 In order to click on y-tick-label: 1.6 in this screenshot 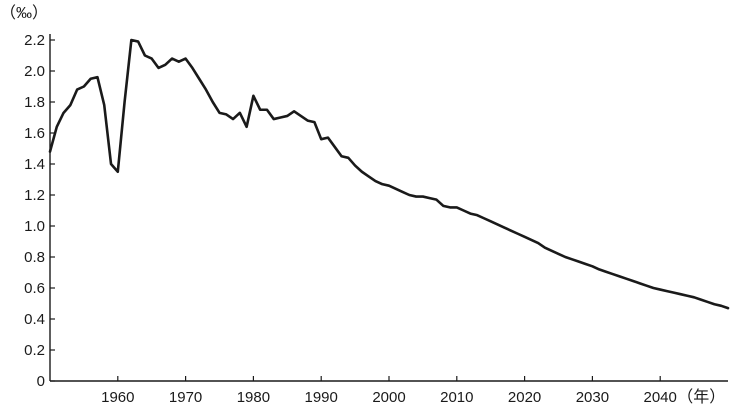, I will do `click(34, 133)`.